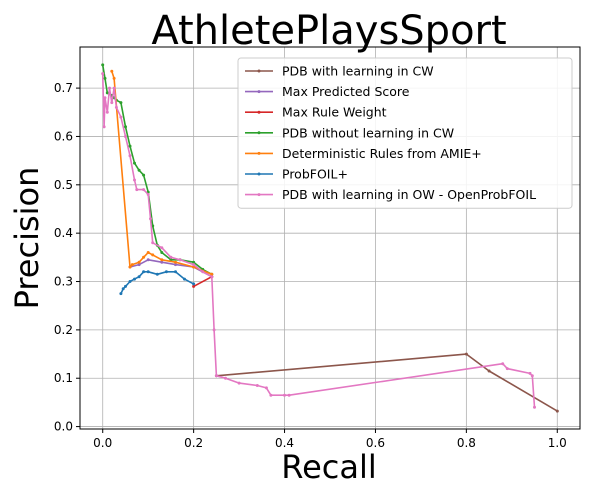 The height and width of the screenshot is (494, 590). I want to click on y-tick-label: 0.3, so click(63, 282).